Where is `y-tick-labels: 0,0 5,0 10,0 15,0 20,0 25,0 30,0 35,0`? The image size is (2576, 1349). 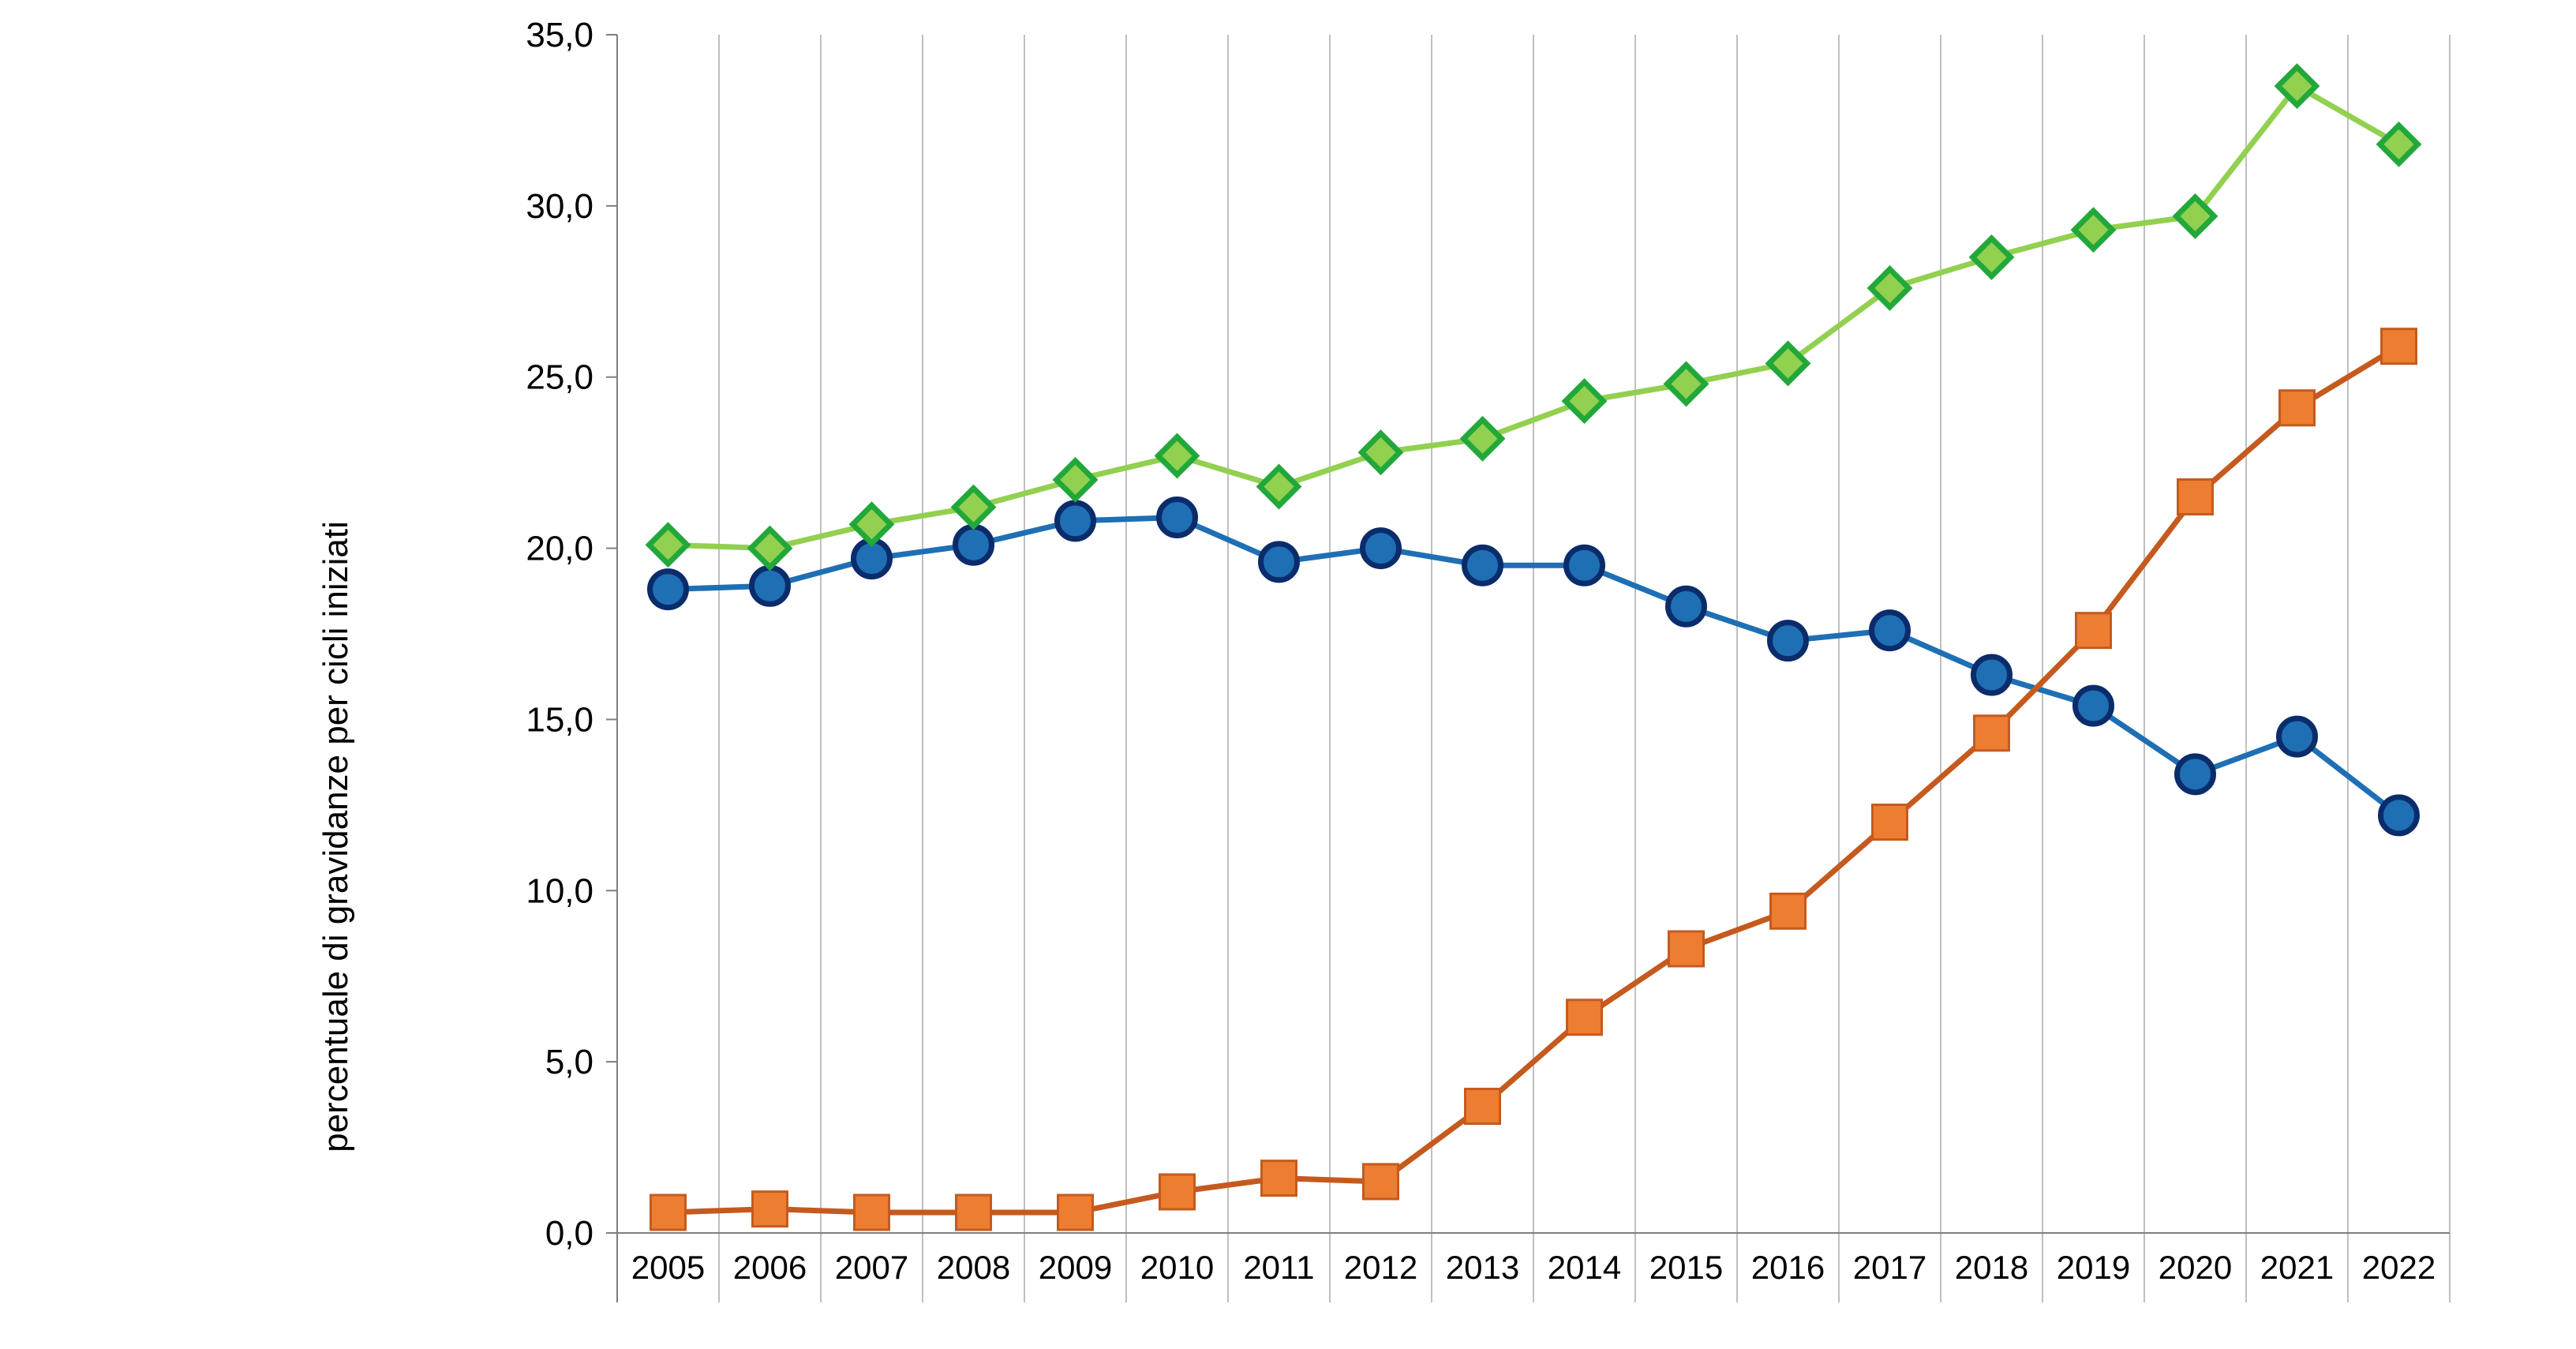 y-tick-labels: 0,0 5,0 10,0 15,0 20,0 25,0 30,0 35,0 is located at coordinates (571, 634).